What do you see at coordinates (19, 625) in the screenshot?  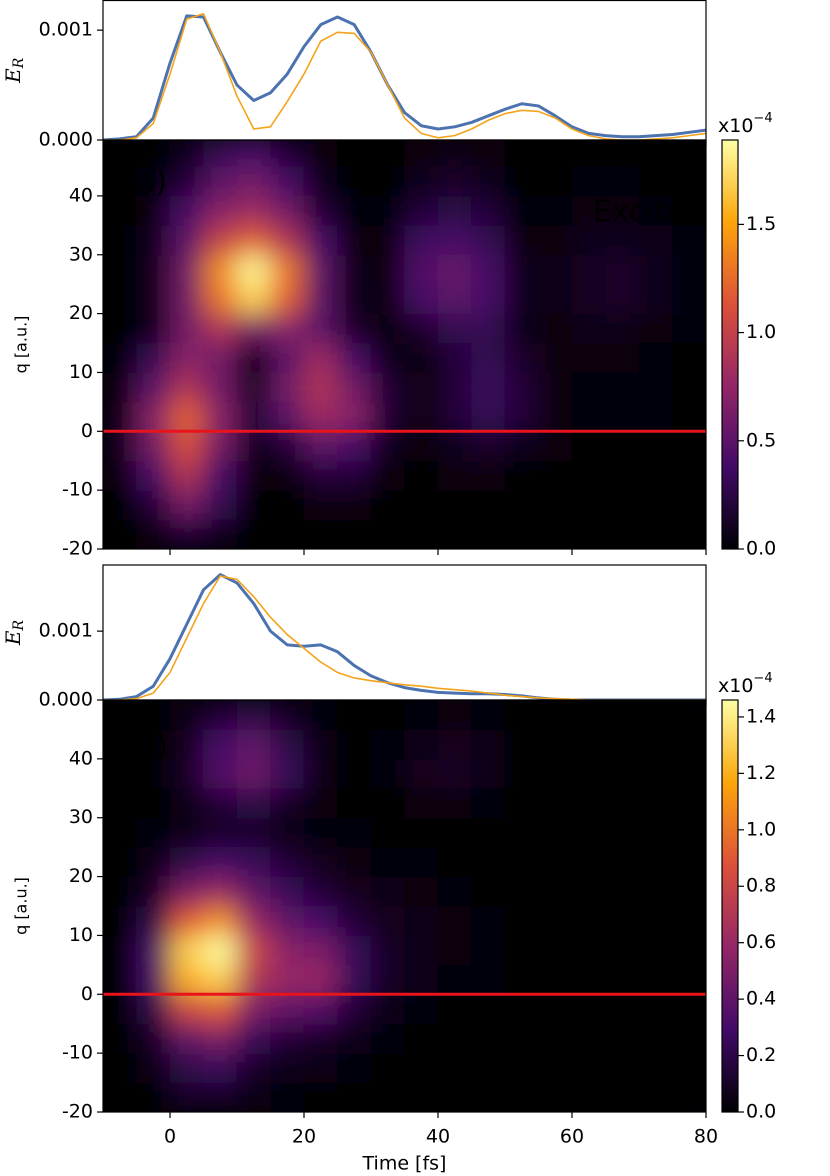 I see `y-axis-label-subscript: R` at bounding box center [19, 625].